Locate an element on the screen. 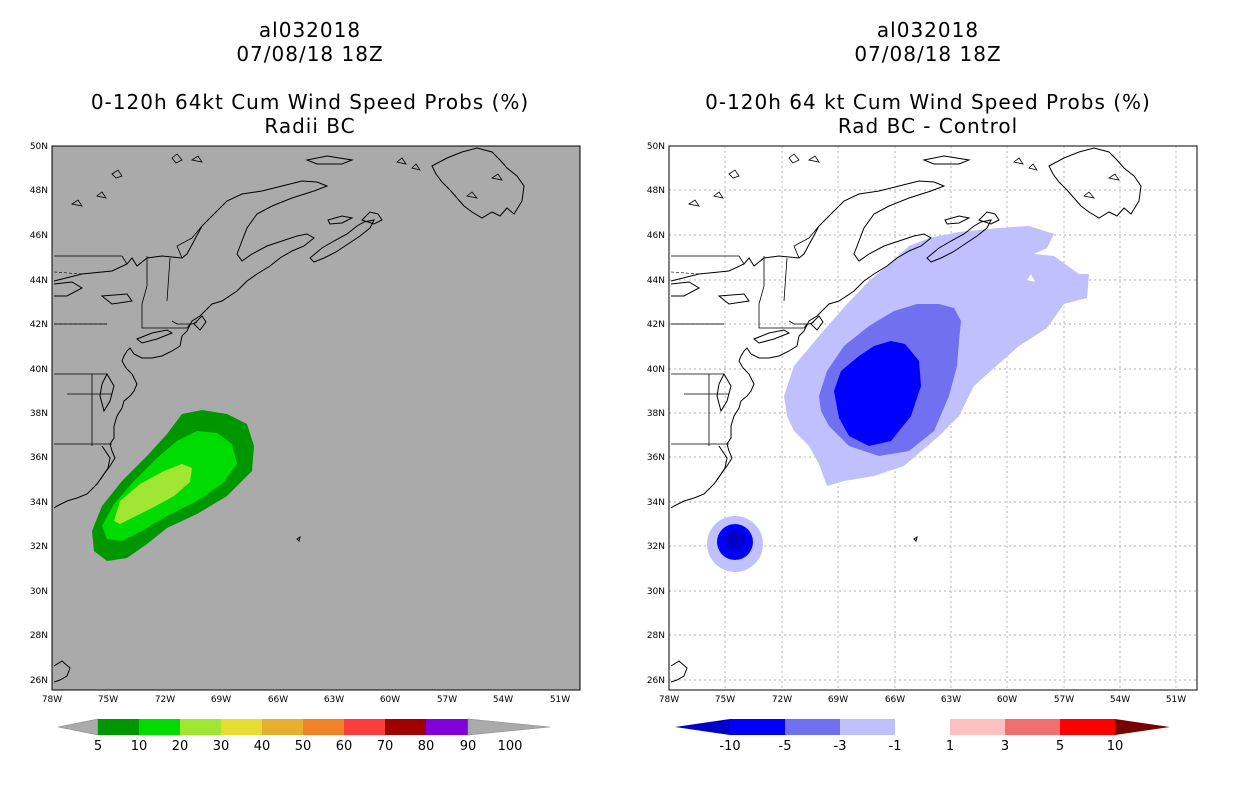  right-lon-label: 78W is located at coordinates (669, 700).